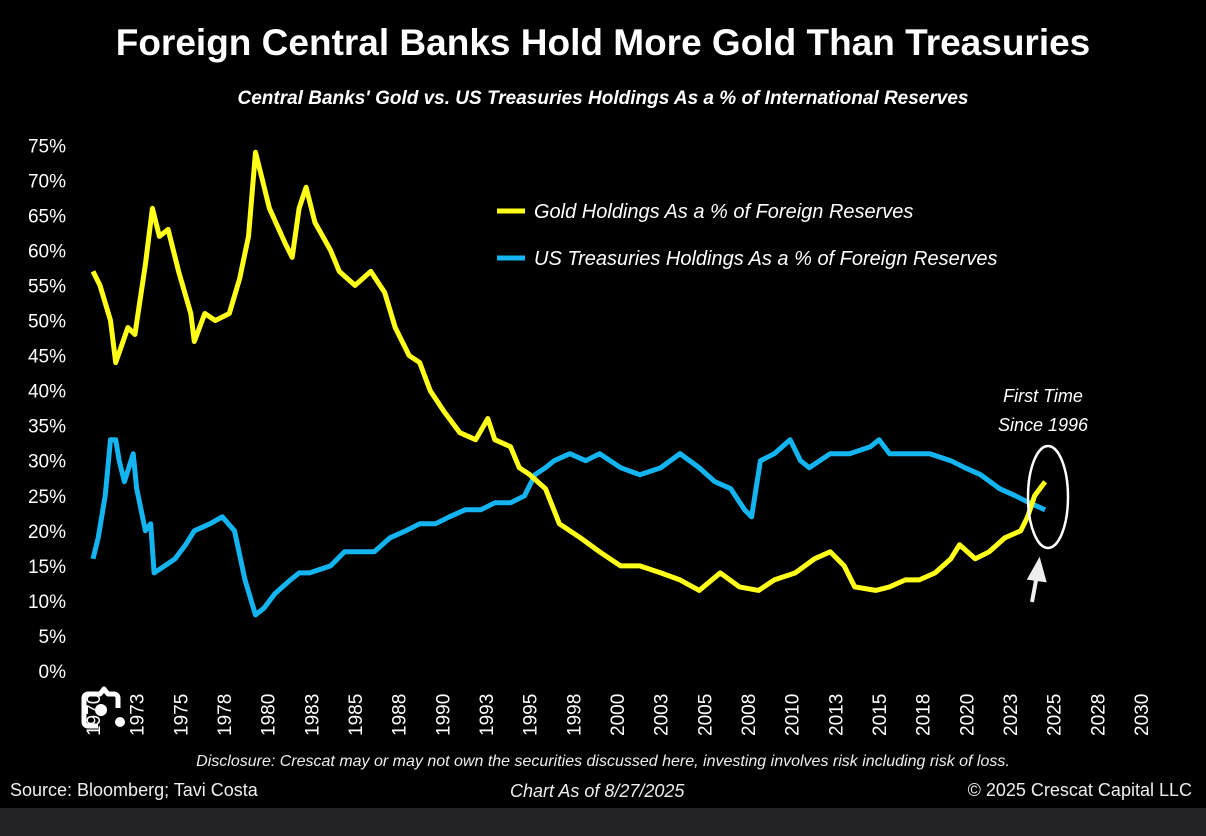  What do you see at coordinates (924, 715) in the screenshot?
I see `x-tick-label: 2018` at bounding box center [924, 715].